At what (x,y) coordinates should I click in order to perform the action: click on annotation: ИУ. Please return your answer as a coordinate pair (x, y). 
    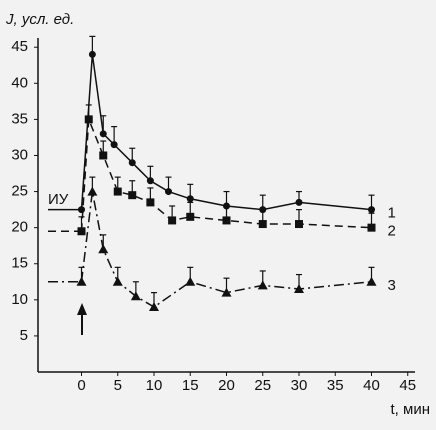
    Looking at the image, I should click on (58, 199).